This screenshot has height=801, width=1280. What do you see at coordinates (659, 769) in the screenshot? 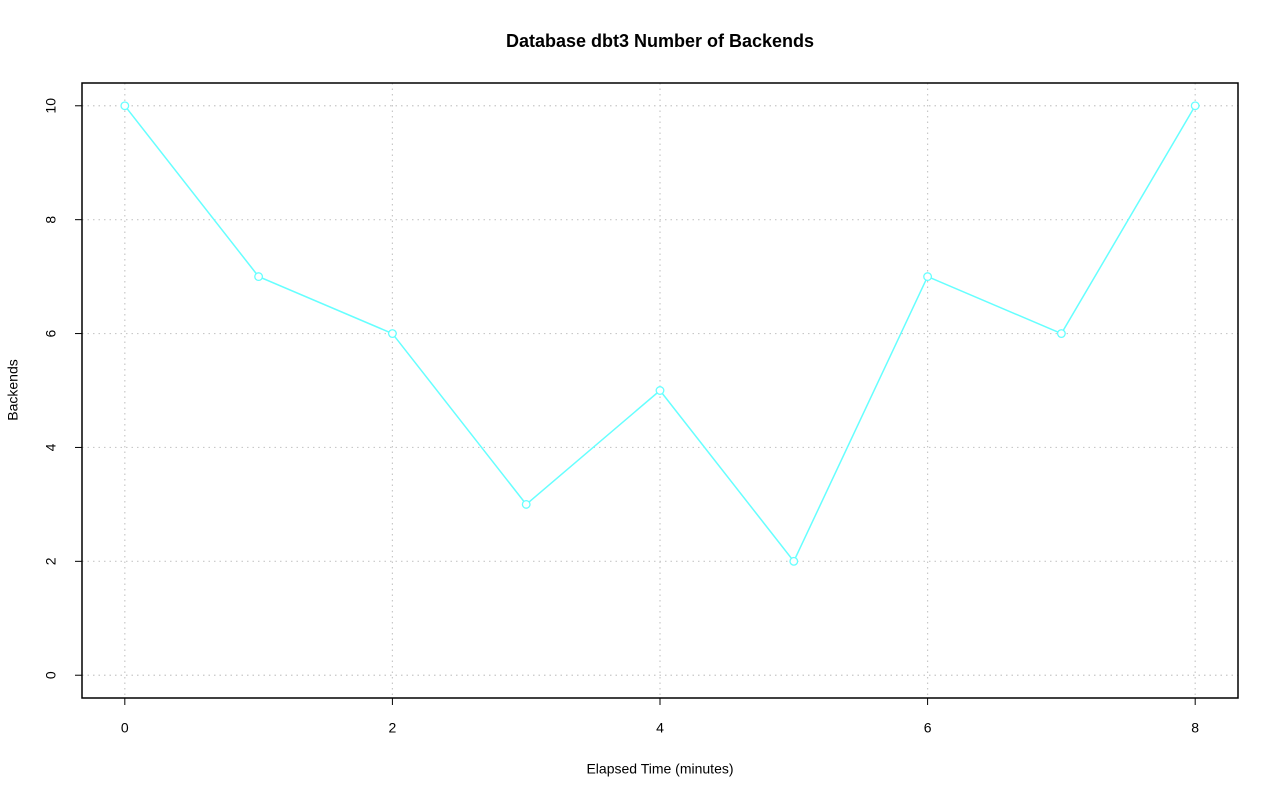
I see `x-axis-label: Elapsed Time (minutes)` at bounding box center [659, 769].